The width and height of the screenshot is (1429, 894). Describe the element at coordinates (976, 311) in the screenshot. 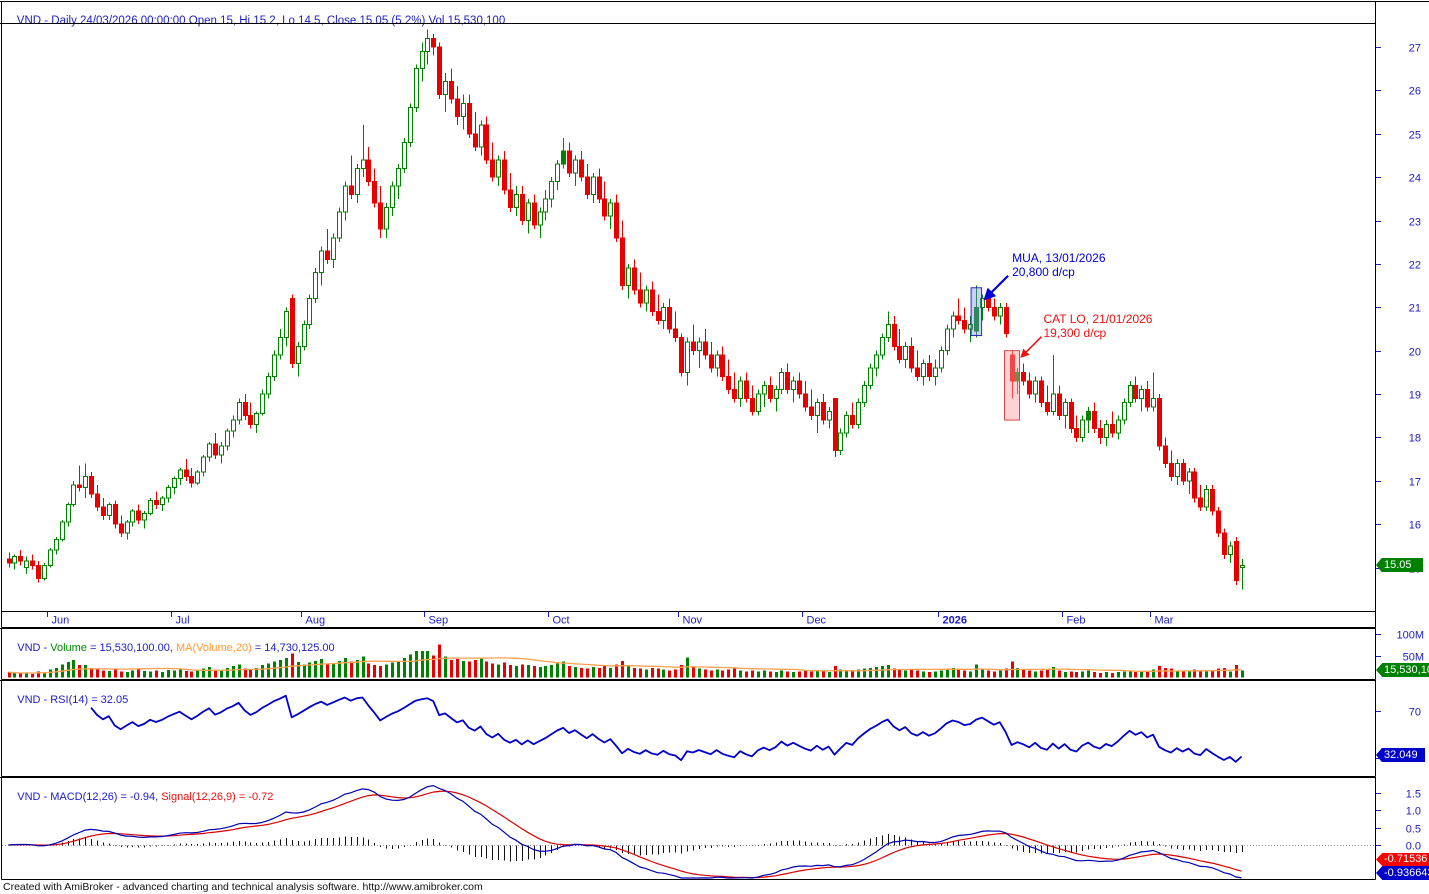

I see `buy-highlight-box` at that location.